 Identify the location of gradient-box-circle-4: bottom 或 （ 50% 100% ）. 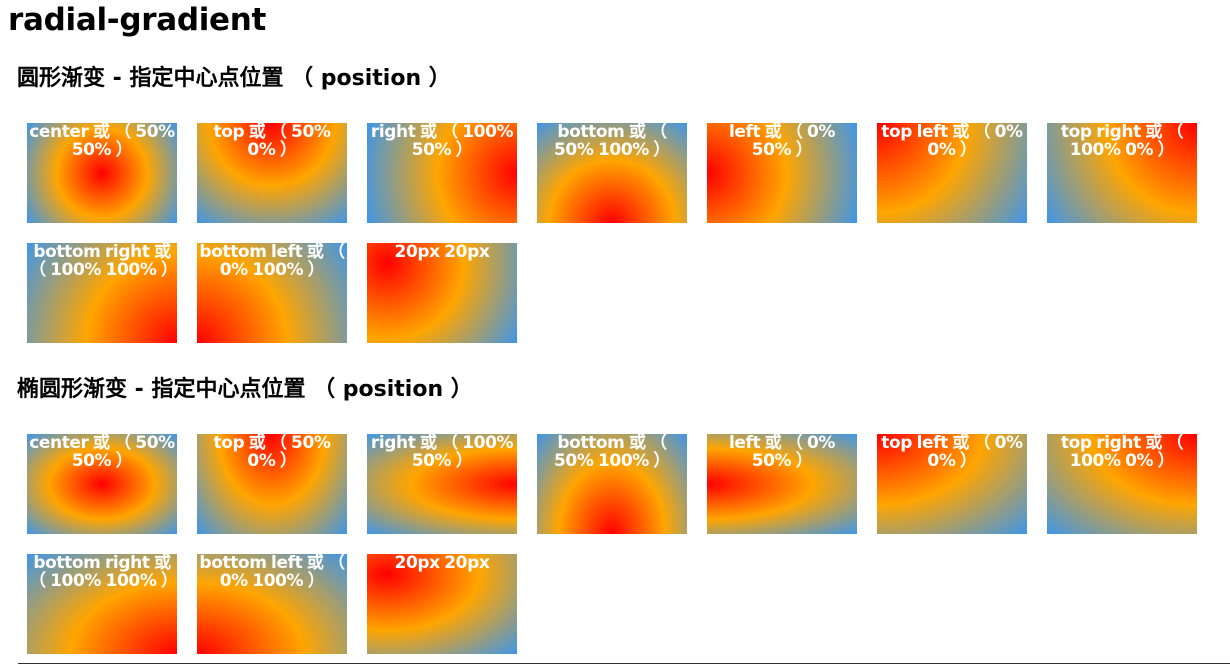
(612, 173).